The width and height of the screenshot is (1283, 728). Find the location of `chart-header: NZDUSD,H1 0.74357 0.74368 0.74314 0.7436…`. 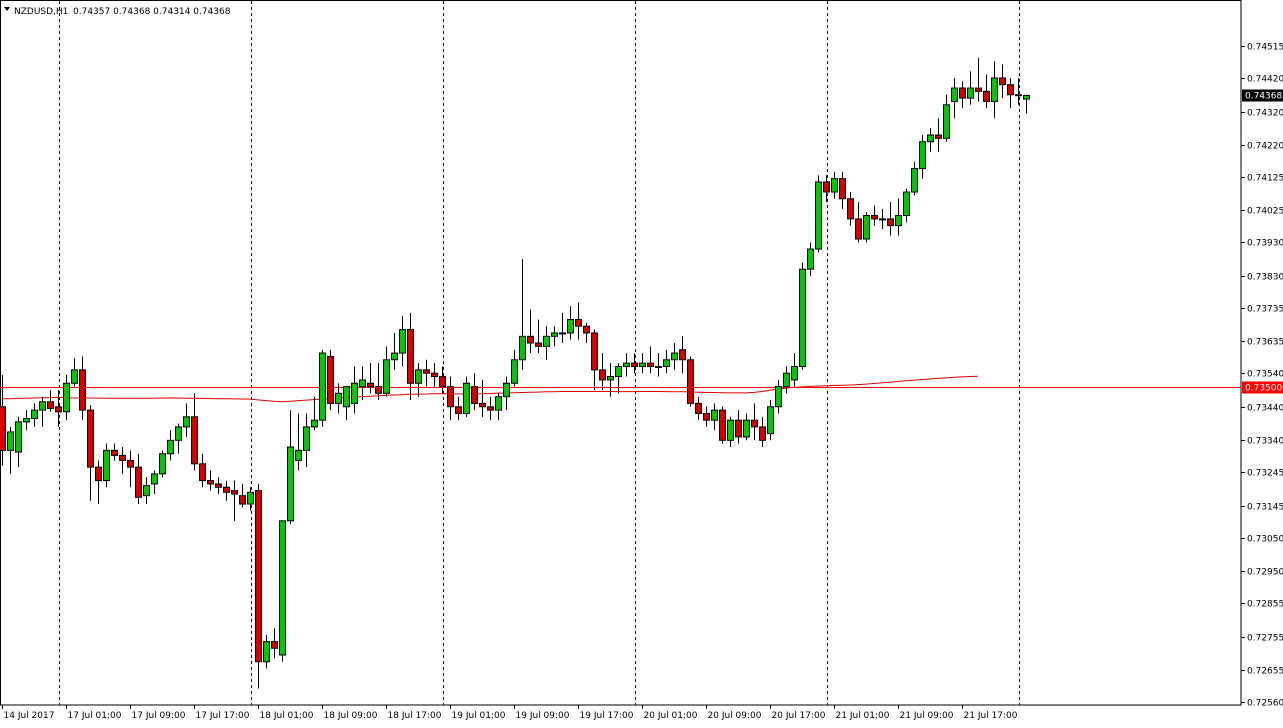

chart-header: NZDUSD,H1 0.74357 0.74368 0.74314 0.7436… is located at coordinates (117, 12).